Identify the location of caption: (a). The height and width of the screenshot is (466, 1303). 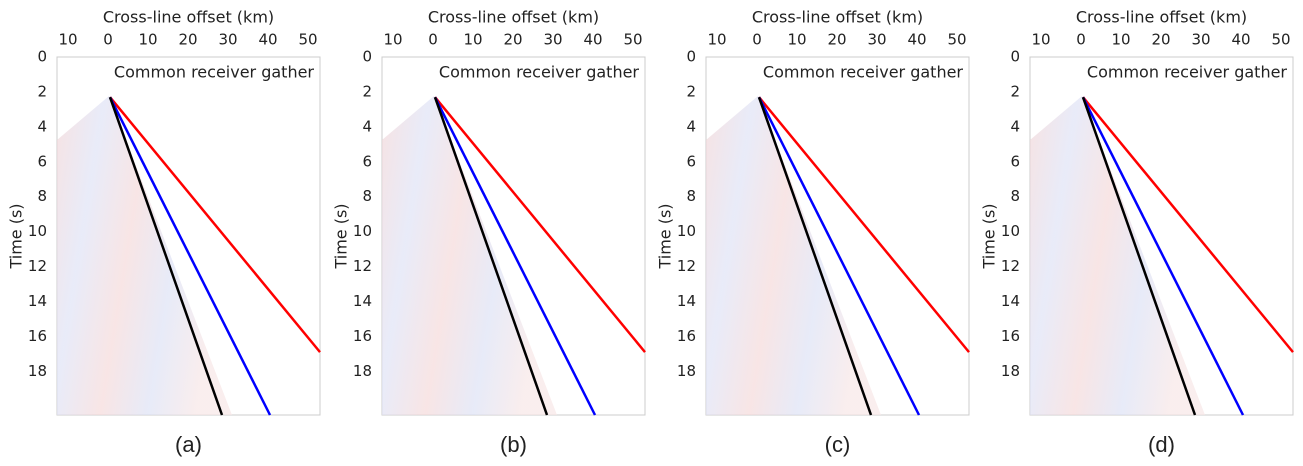
(188, 444).